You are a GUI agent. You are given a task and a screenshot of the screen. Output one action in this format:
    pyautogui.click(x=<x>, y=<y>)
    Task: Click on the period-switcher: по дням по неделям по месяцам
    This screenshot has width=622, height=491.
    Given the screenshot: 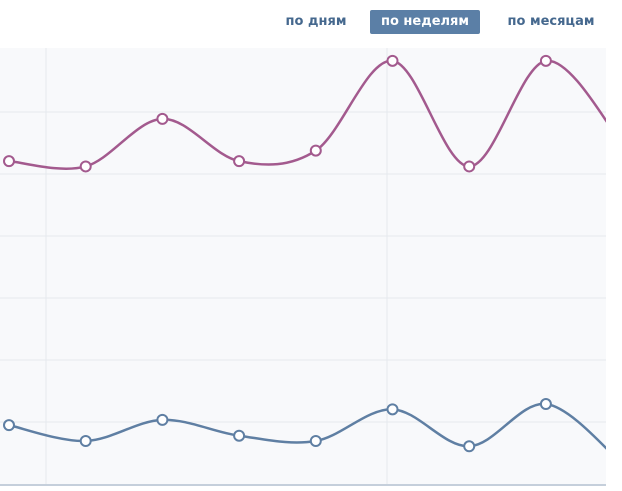 What is the action you would take?
    pyautogui.click(x=311, y=24)
    